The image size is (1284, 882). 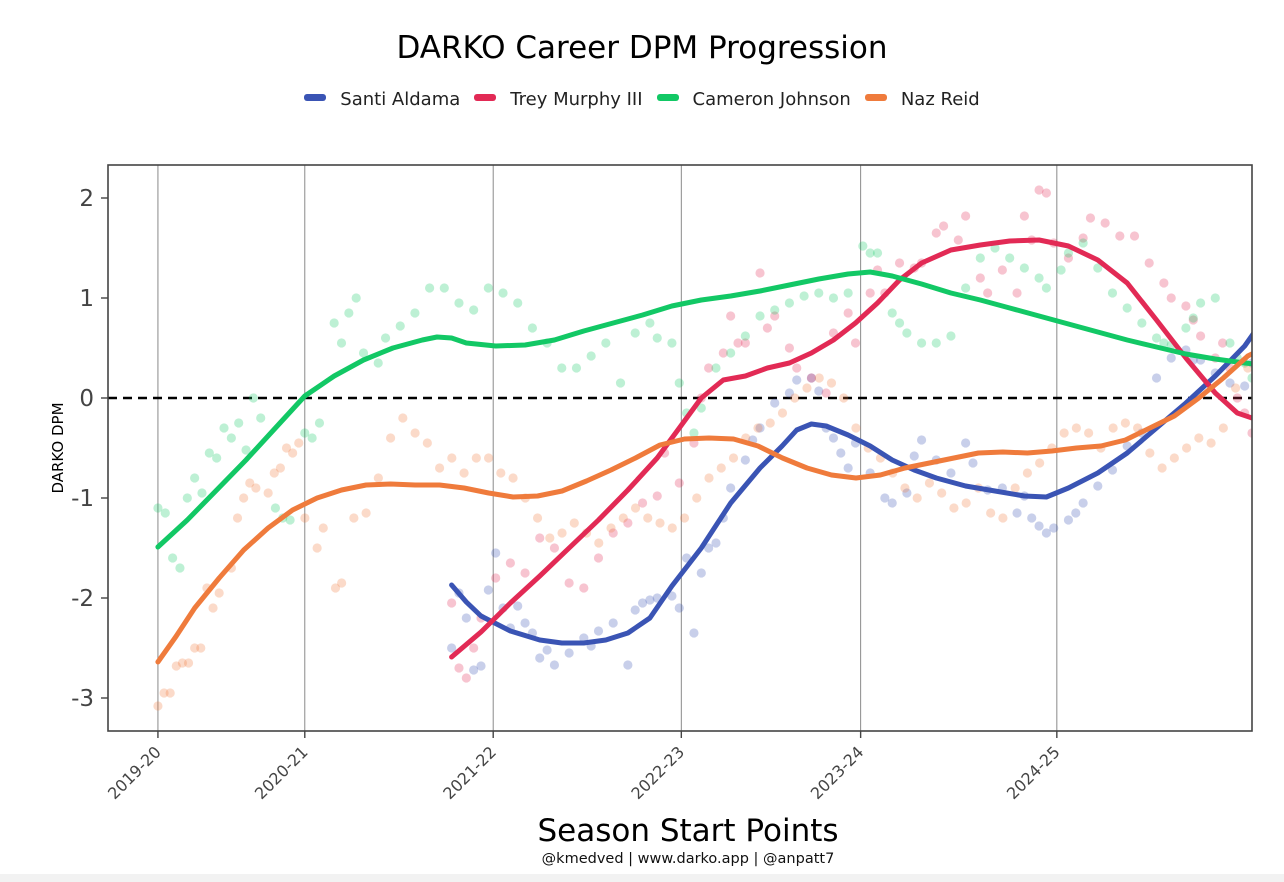 What do you see at coordinates (642, 48) in the screenshot?
I see `chart-title: DARKO Career DPM Progression` at bounding box center [642, 48].